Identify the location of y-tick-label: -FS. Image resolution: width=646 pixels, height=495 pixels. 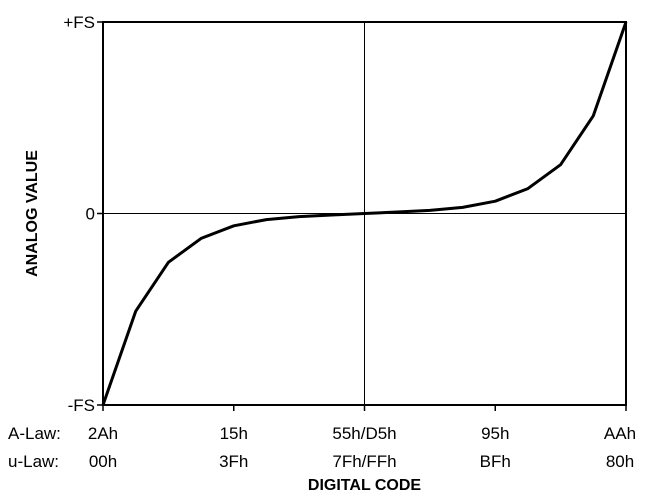
(81, 405).